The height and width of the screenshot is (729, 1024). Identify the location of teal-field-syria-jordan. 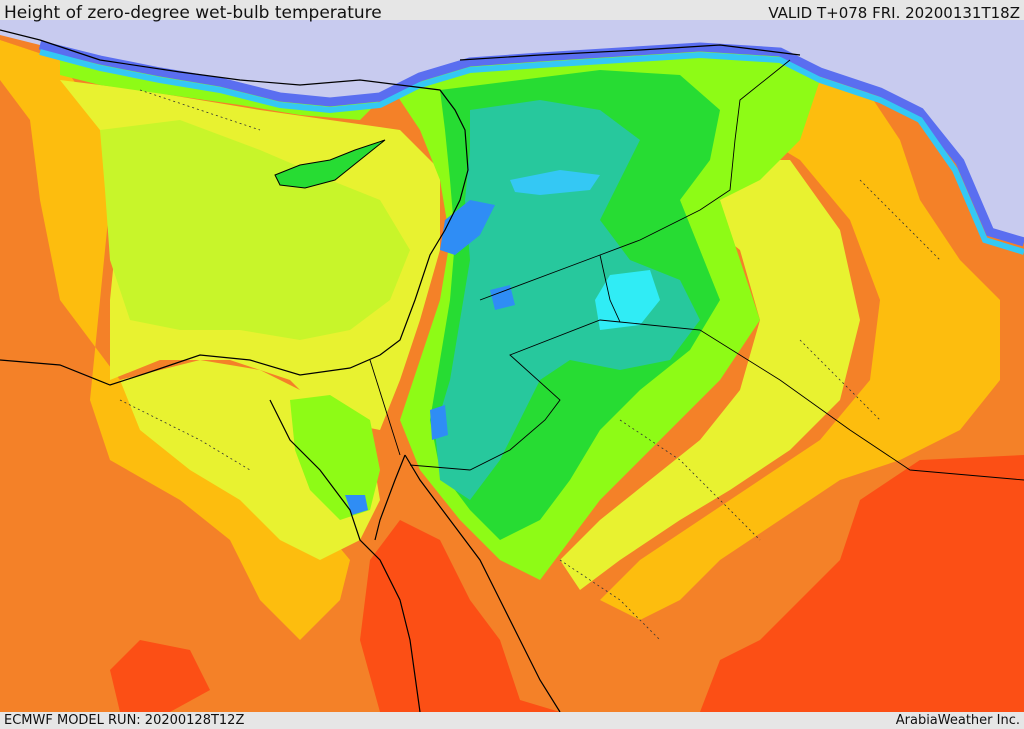
(567, 300).